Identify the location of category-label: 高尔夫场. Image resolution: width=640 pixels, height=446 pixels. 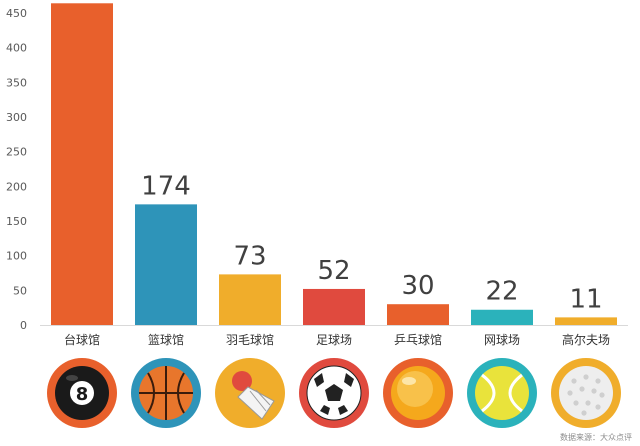
(586, 339).